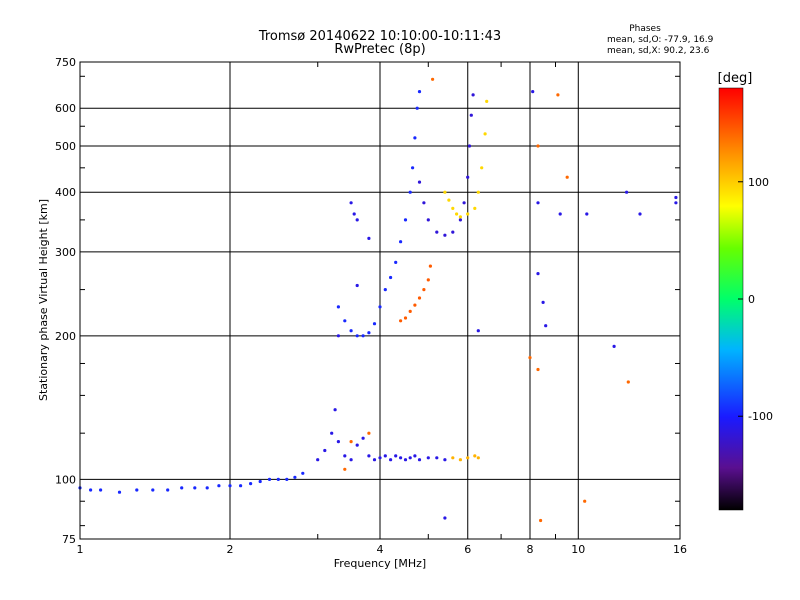 The image size is (800, 600). What do you see at coordinates (658, 51) in the screenshot?
I see `phase-legend-x: mean, sd,X: 90.2, 23.6` at bounding box center [658, 51].